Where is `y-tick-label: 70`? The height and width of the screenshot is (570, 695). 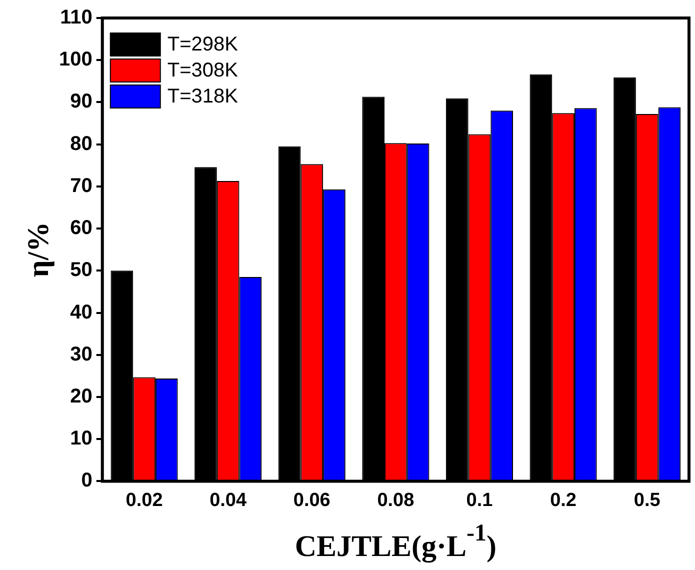 y-tick-label: 70 is located at coordinates (81, 185).